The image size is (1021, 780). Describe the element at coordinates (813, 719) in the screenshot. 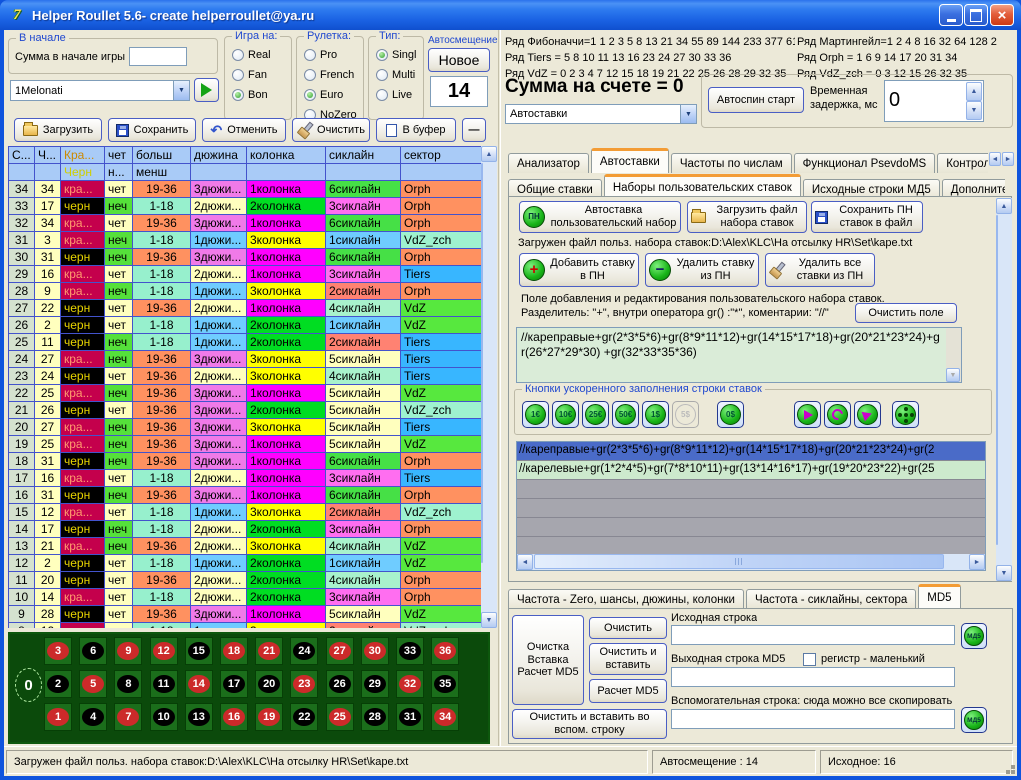

I see `md5-helper-input` at that location.